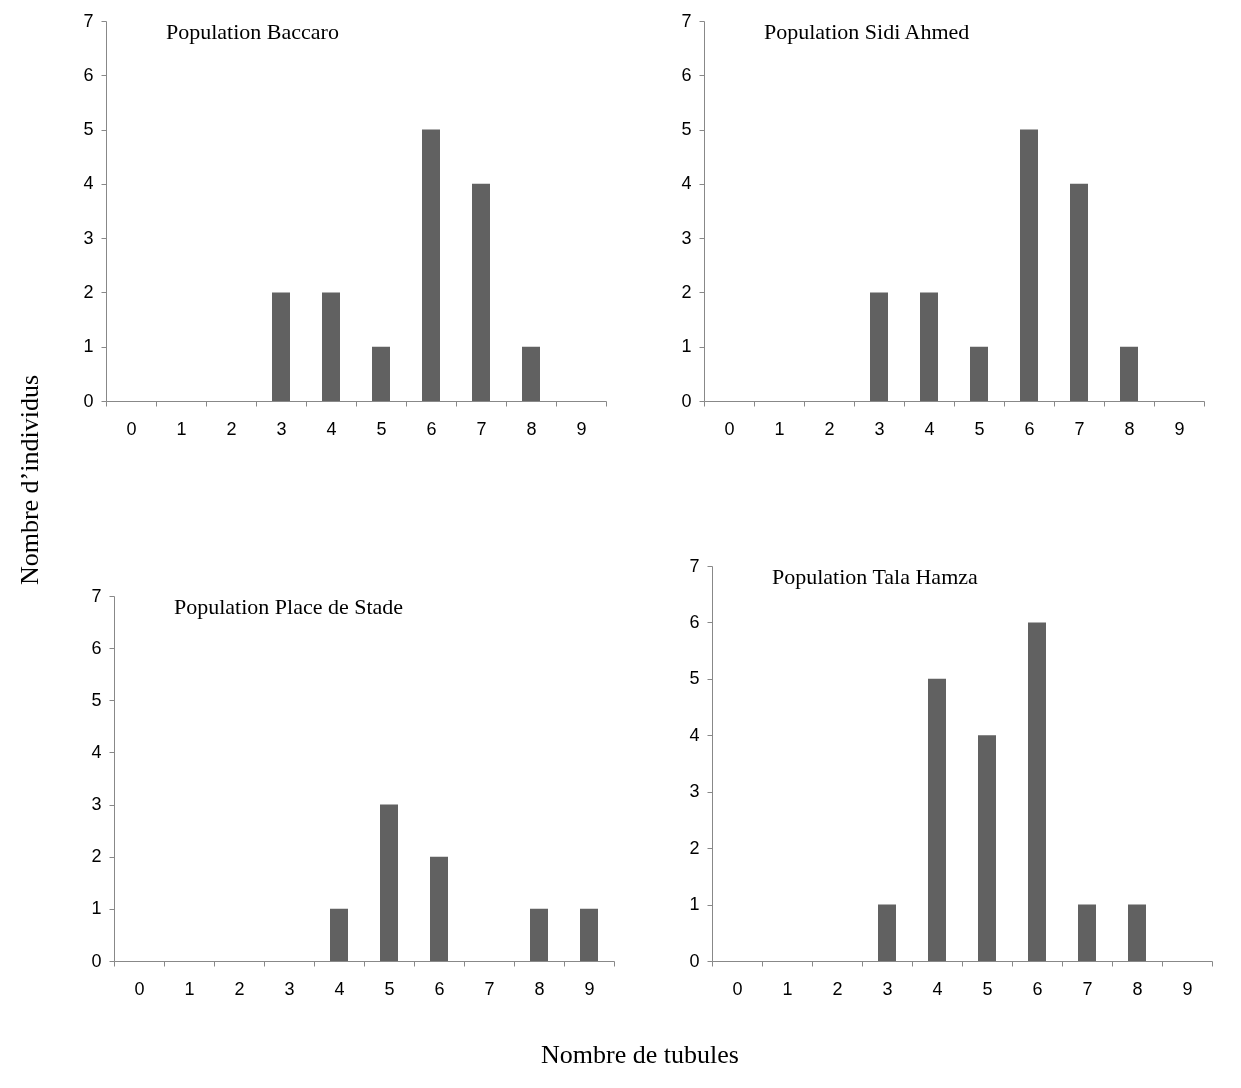 The width and height of the screenshot is (1241, 1088). I want to click on chart-title: Population Tala Hamza, so click(875, 576).